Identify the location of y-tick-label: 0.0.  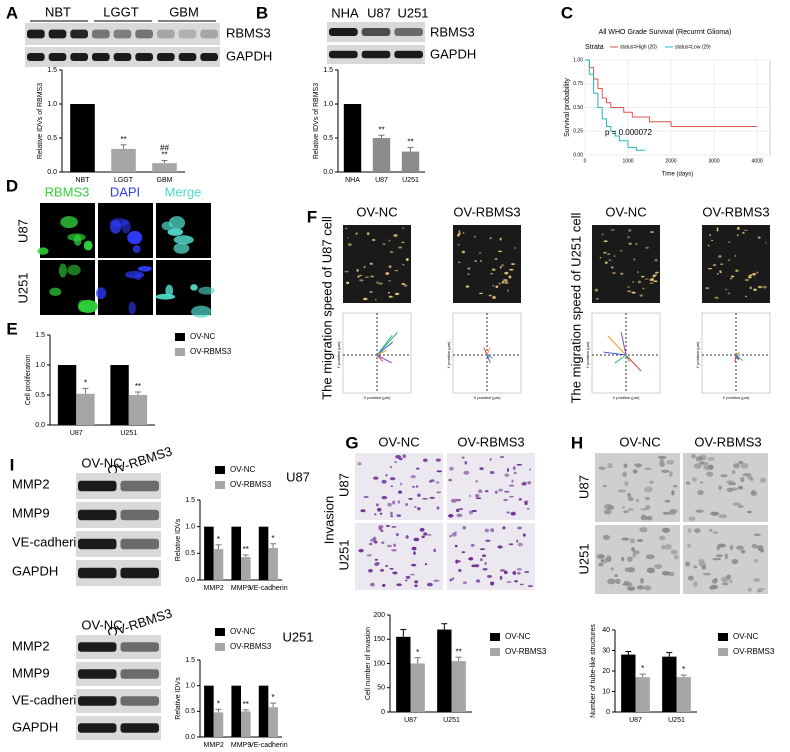
(328, 172).